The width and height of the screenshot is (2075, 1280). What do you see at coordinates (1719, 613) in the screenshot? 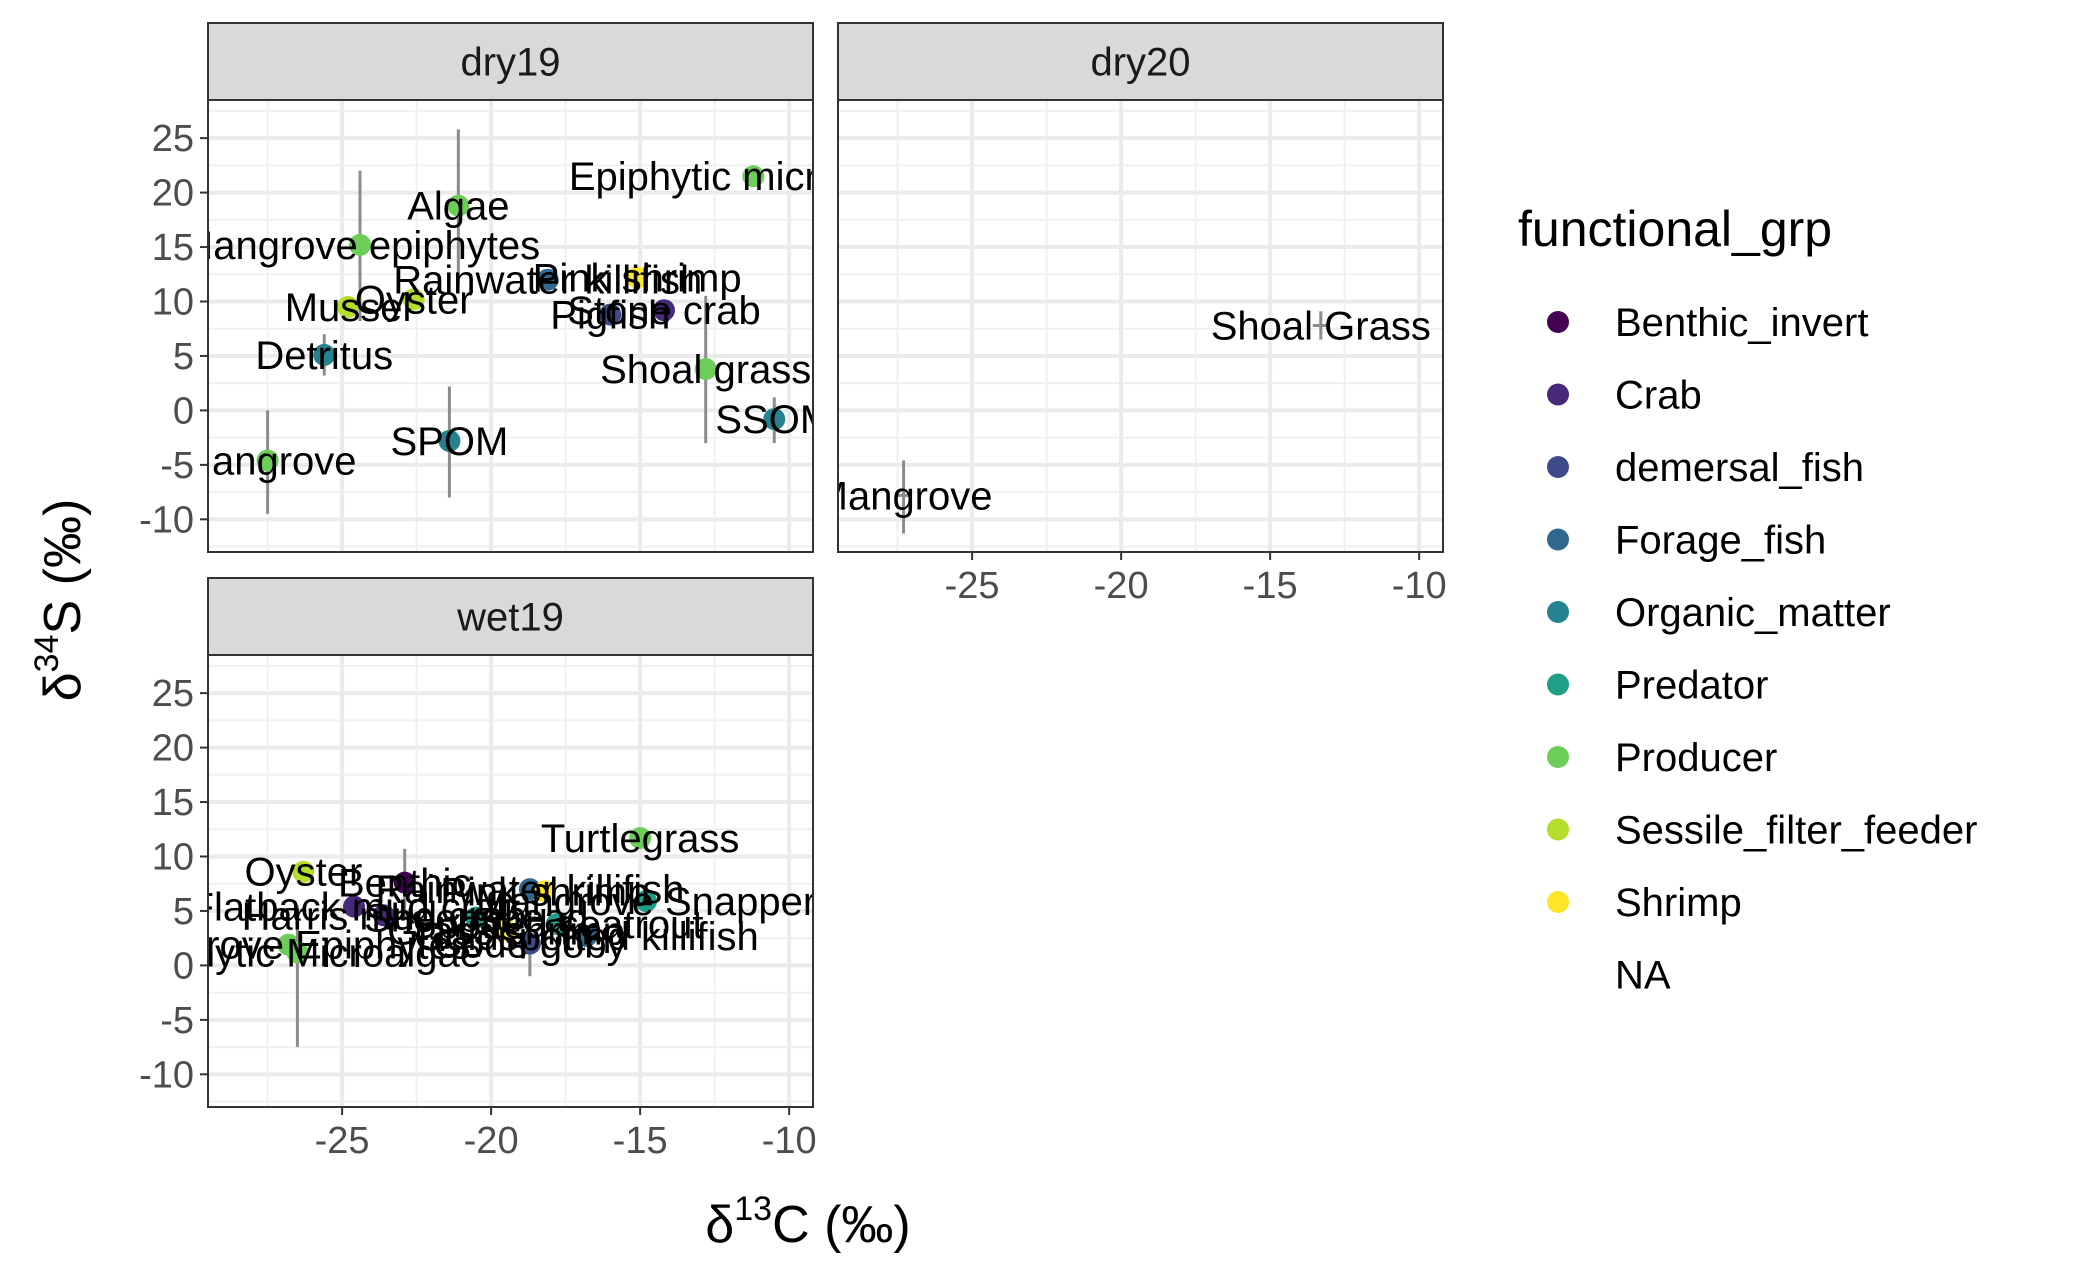
I see `legend-item: Organic_matter` at bounding box center [1719, 613].